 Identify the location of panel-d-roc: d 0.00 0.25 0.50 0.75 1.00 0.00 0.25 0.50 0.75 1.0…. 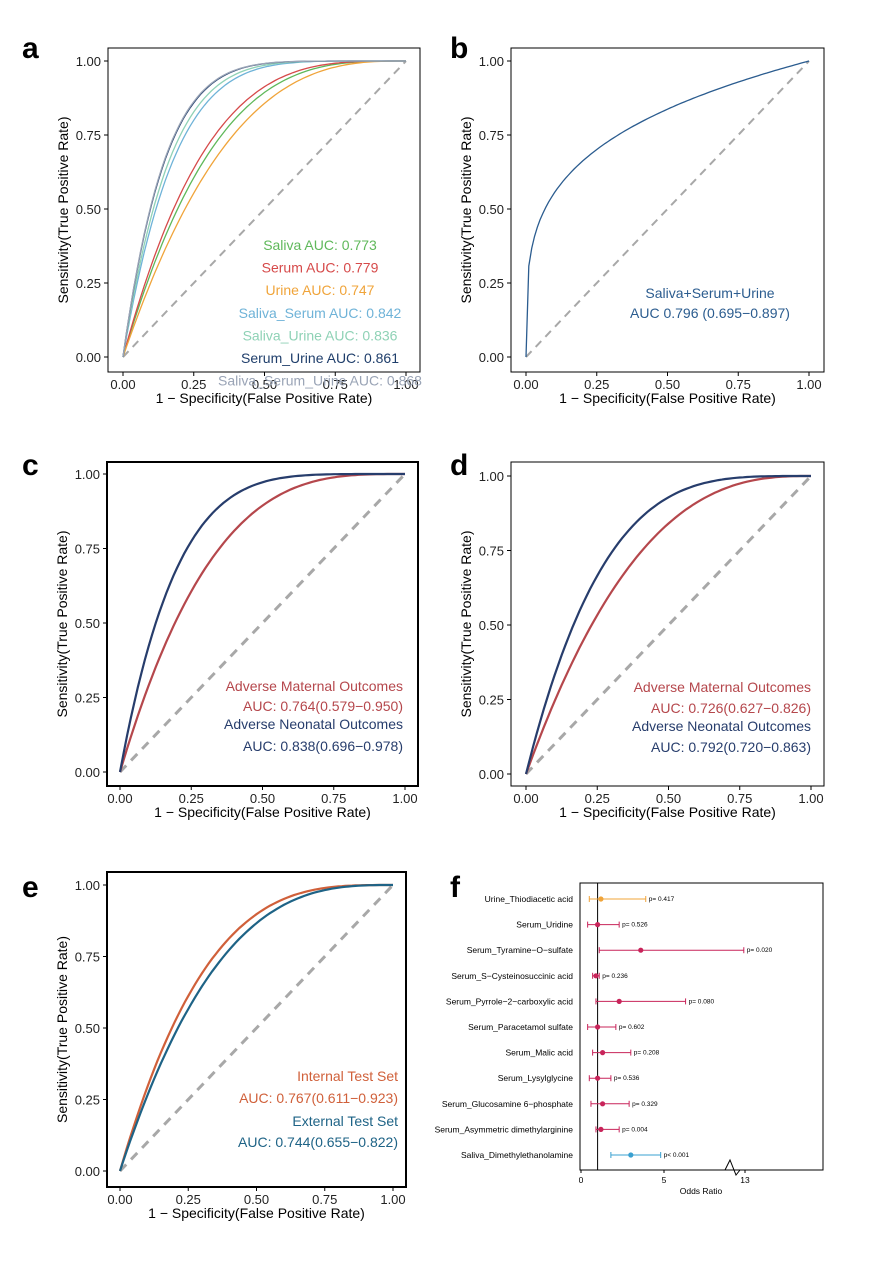
(637, 634).